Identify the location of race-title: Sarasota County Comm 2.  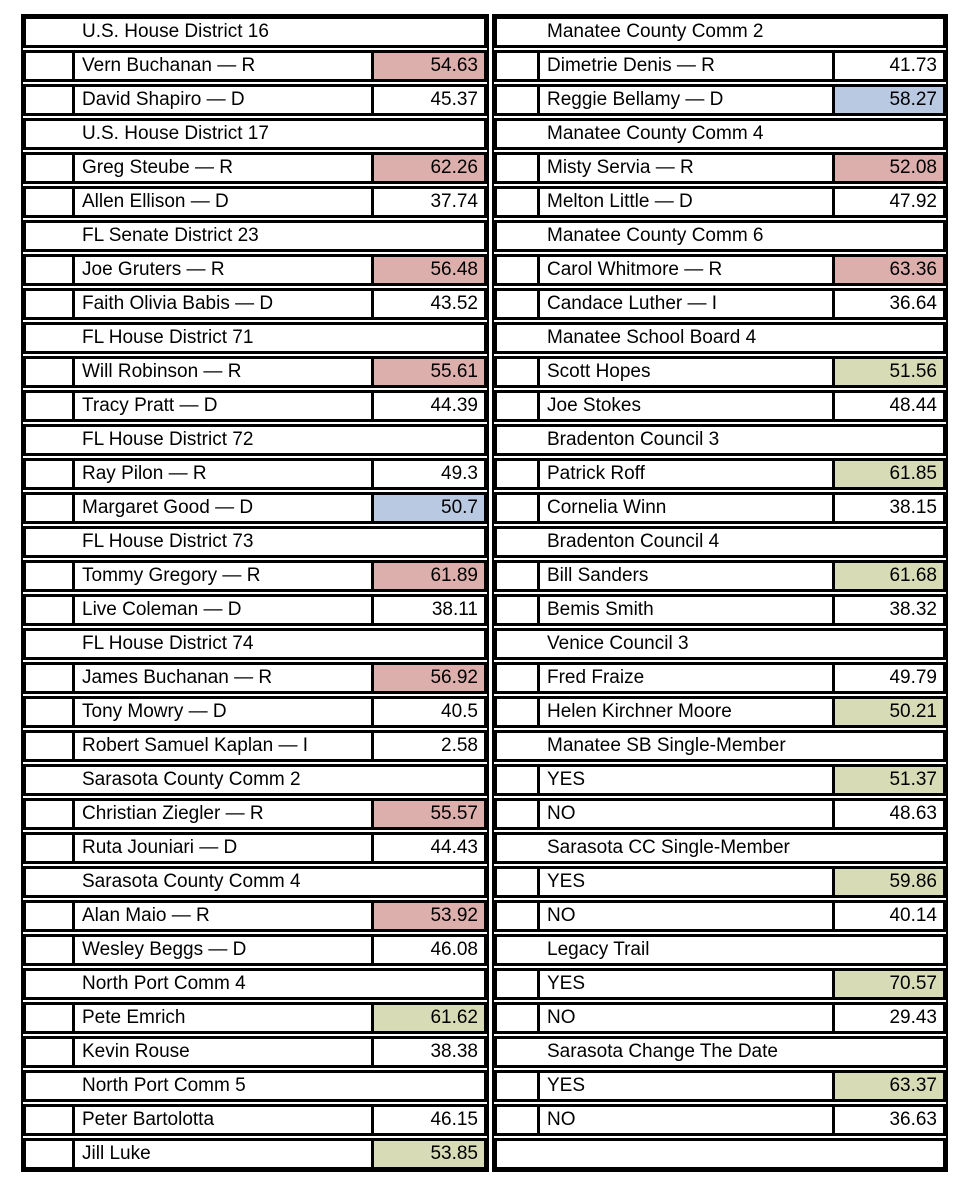
(191, 779).